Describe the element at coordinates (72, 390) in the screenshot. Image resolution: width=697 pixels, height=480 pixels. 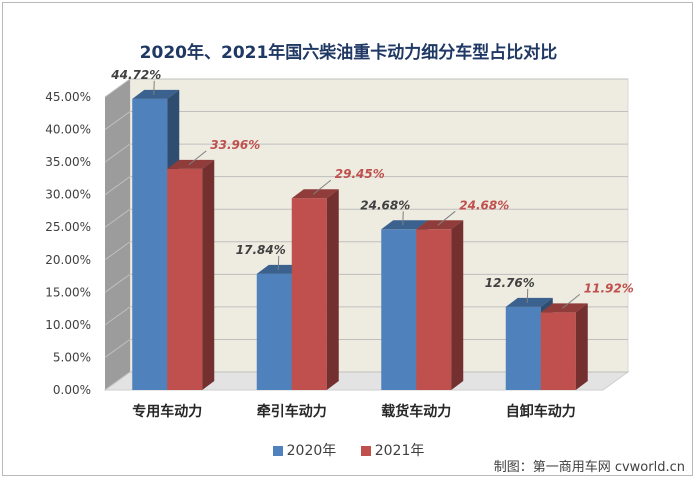
I see `y-tick-label: 0.00%` at that location.